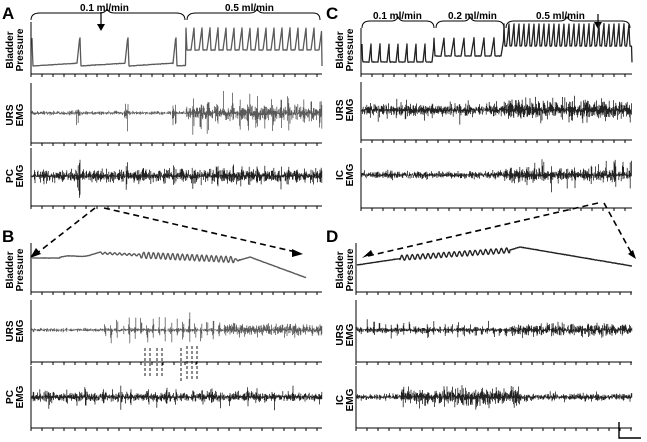 This screenshot has width=647, height=442. I want to click on panel-label-d: D, so click(332, 236).